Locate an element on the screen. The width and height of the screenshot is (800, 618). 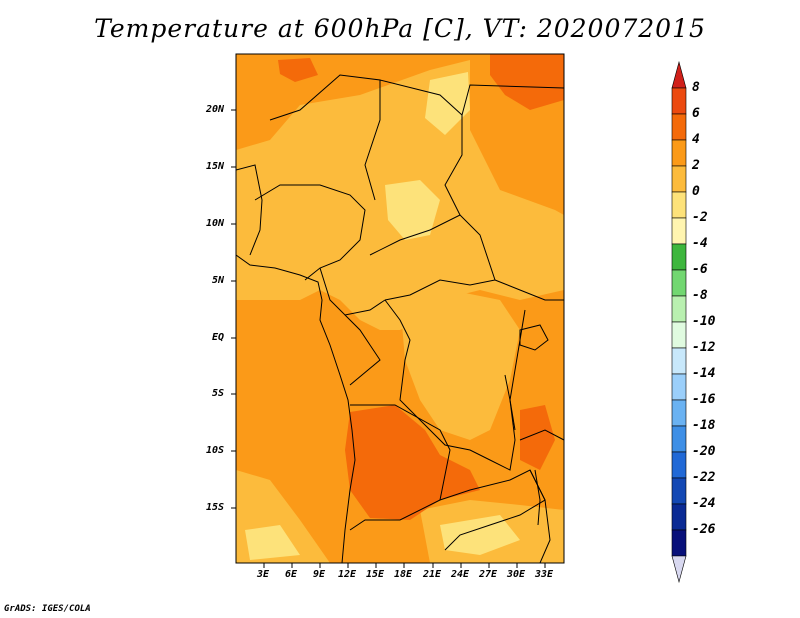
lat-label-15n: 15N is located at coordinates (215, 166).